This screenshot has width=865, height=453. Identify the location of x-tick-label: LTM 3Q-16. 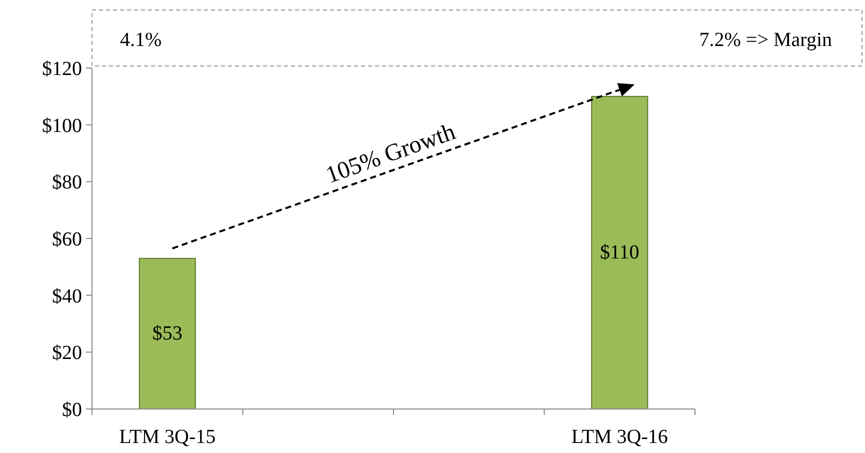
(619, 437).